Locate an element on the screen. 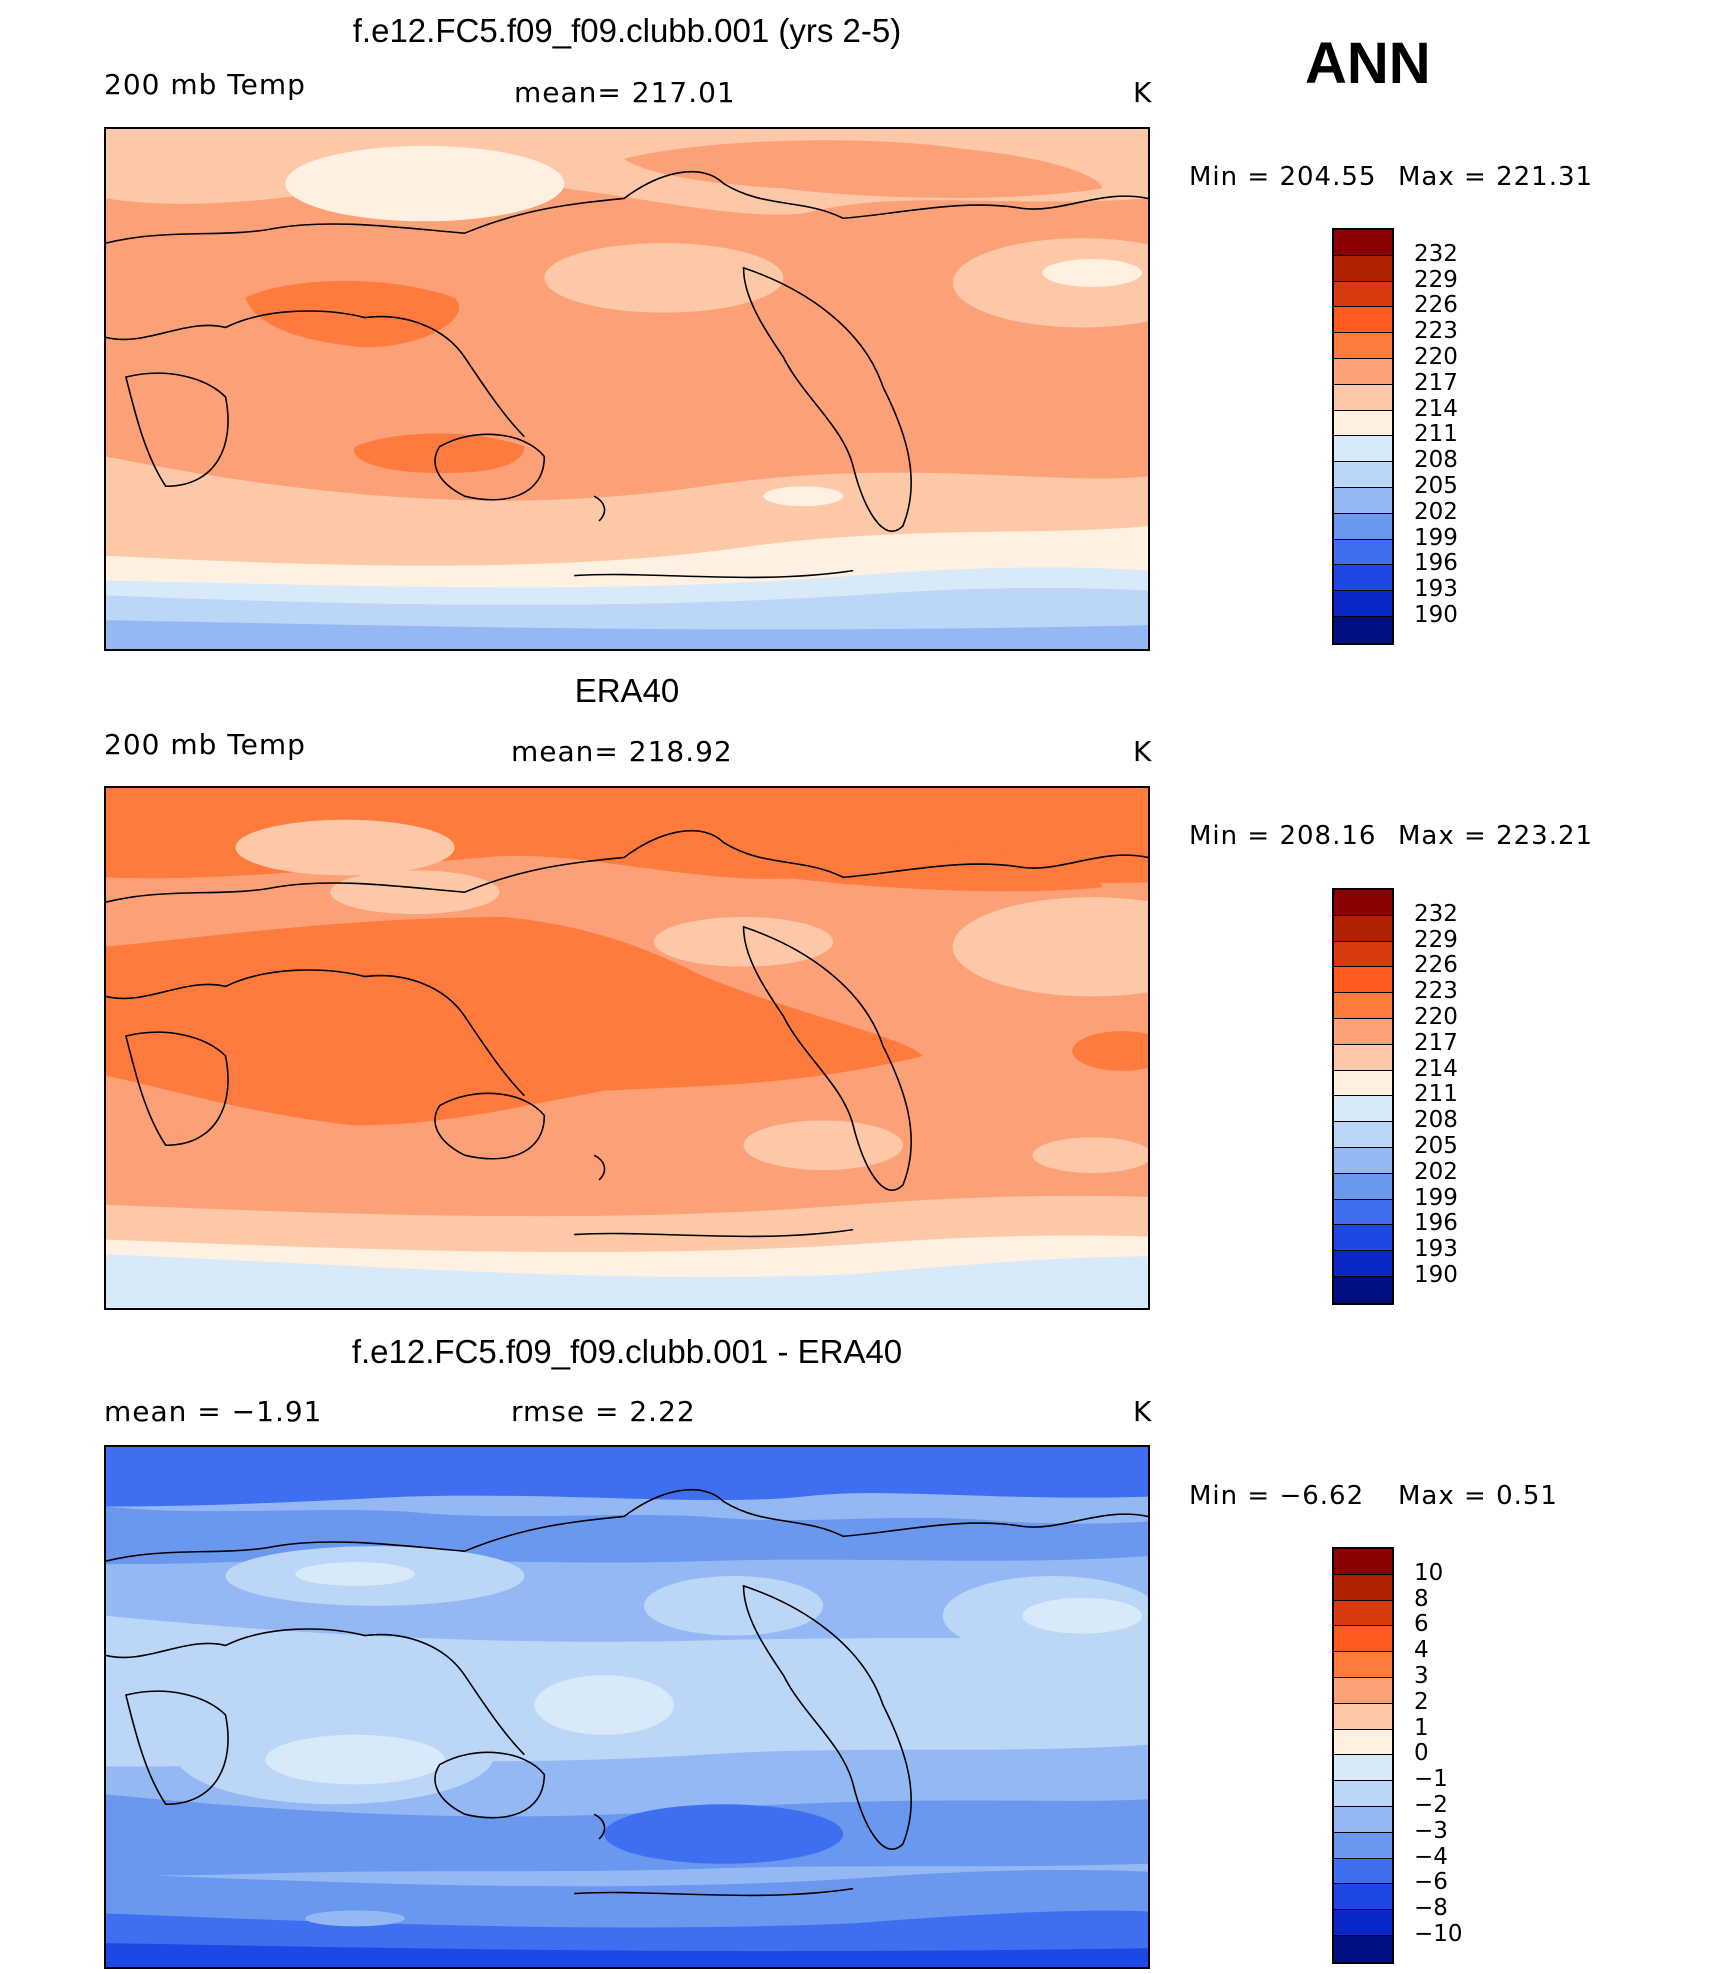  panel-3-colorbar-tick-label: 2 is located at coordinates (1421, 1701).